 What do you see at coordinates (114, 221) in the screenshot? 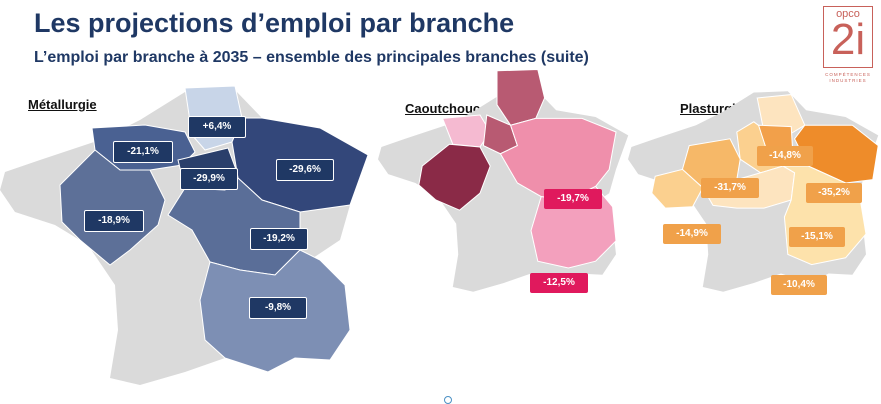
I see `badge-metallurgie-pays-de-la-loire: -18,9%` at bounding box center [114, 221].